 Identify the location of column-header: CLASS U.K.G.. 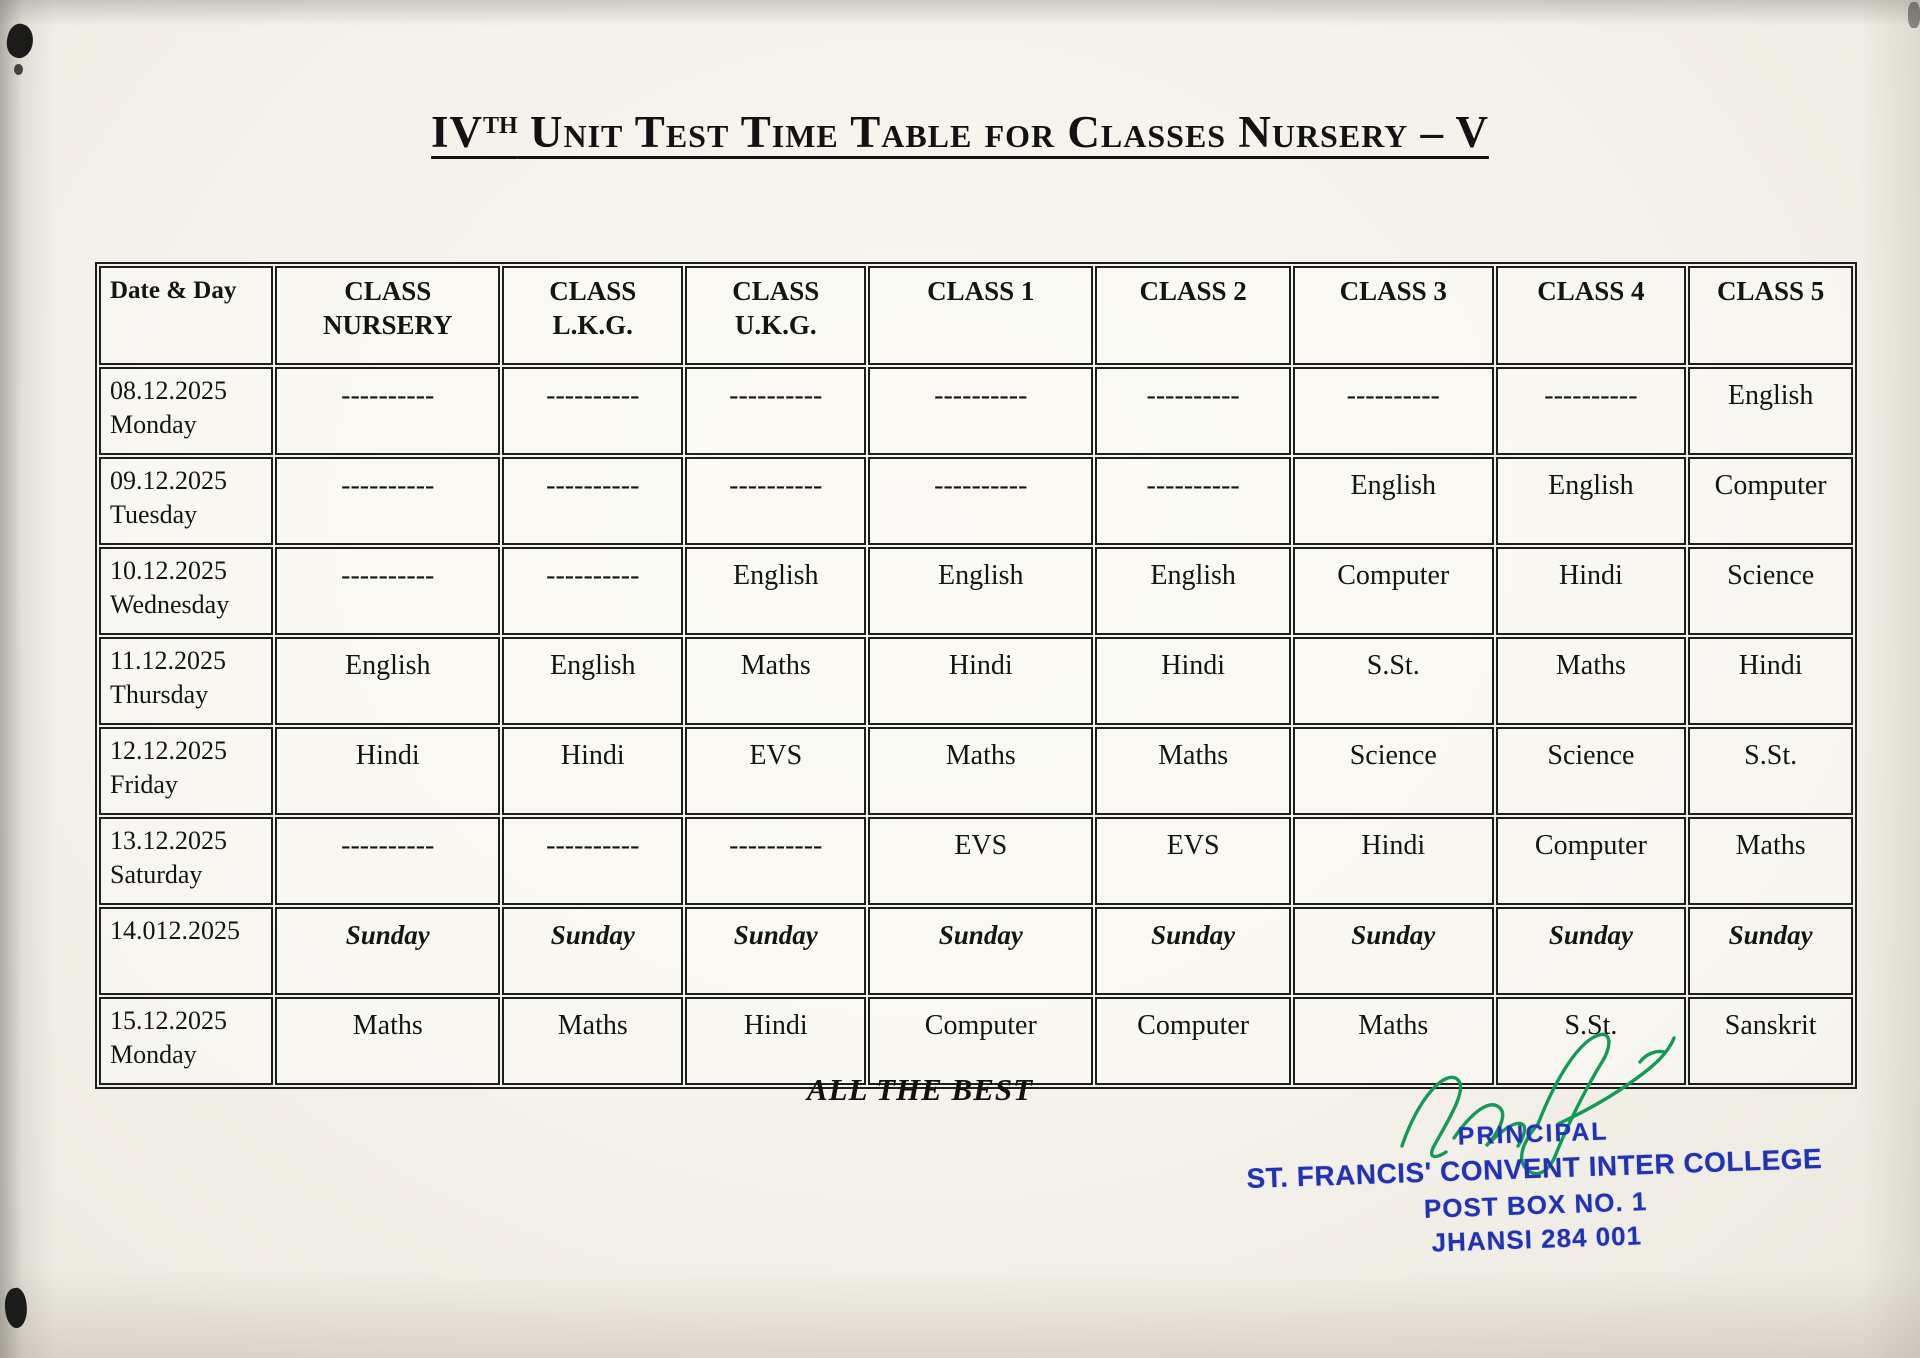
(776, 315).